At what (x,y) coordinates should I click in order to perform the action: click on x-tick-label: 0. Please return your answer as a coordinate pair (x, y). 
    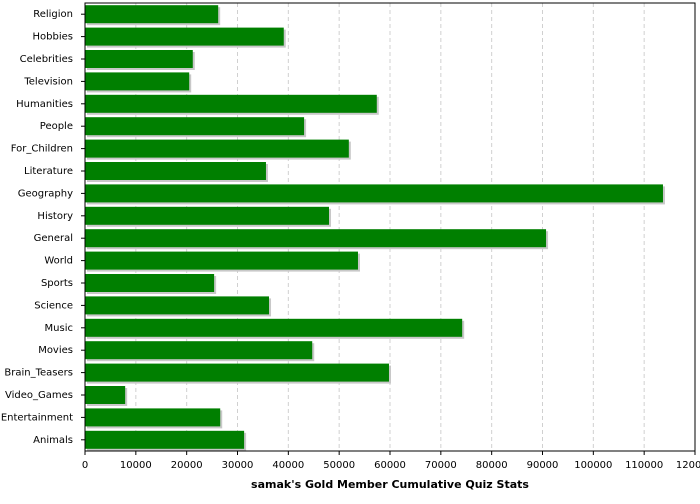
    Looking at the image, I should click on (85, 465).